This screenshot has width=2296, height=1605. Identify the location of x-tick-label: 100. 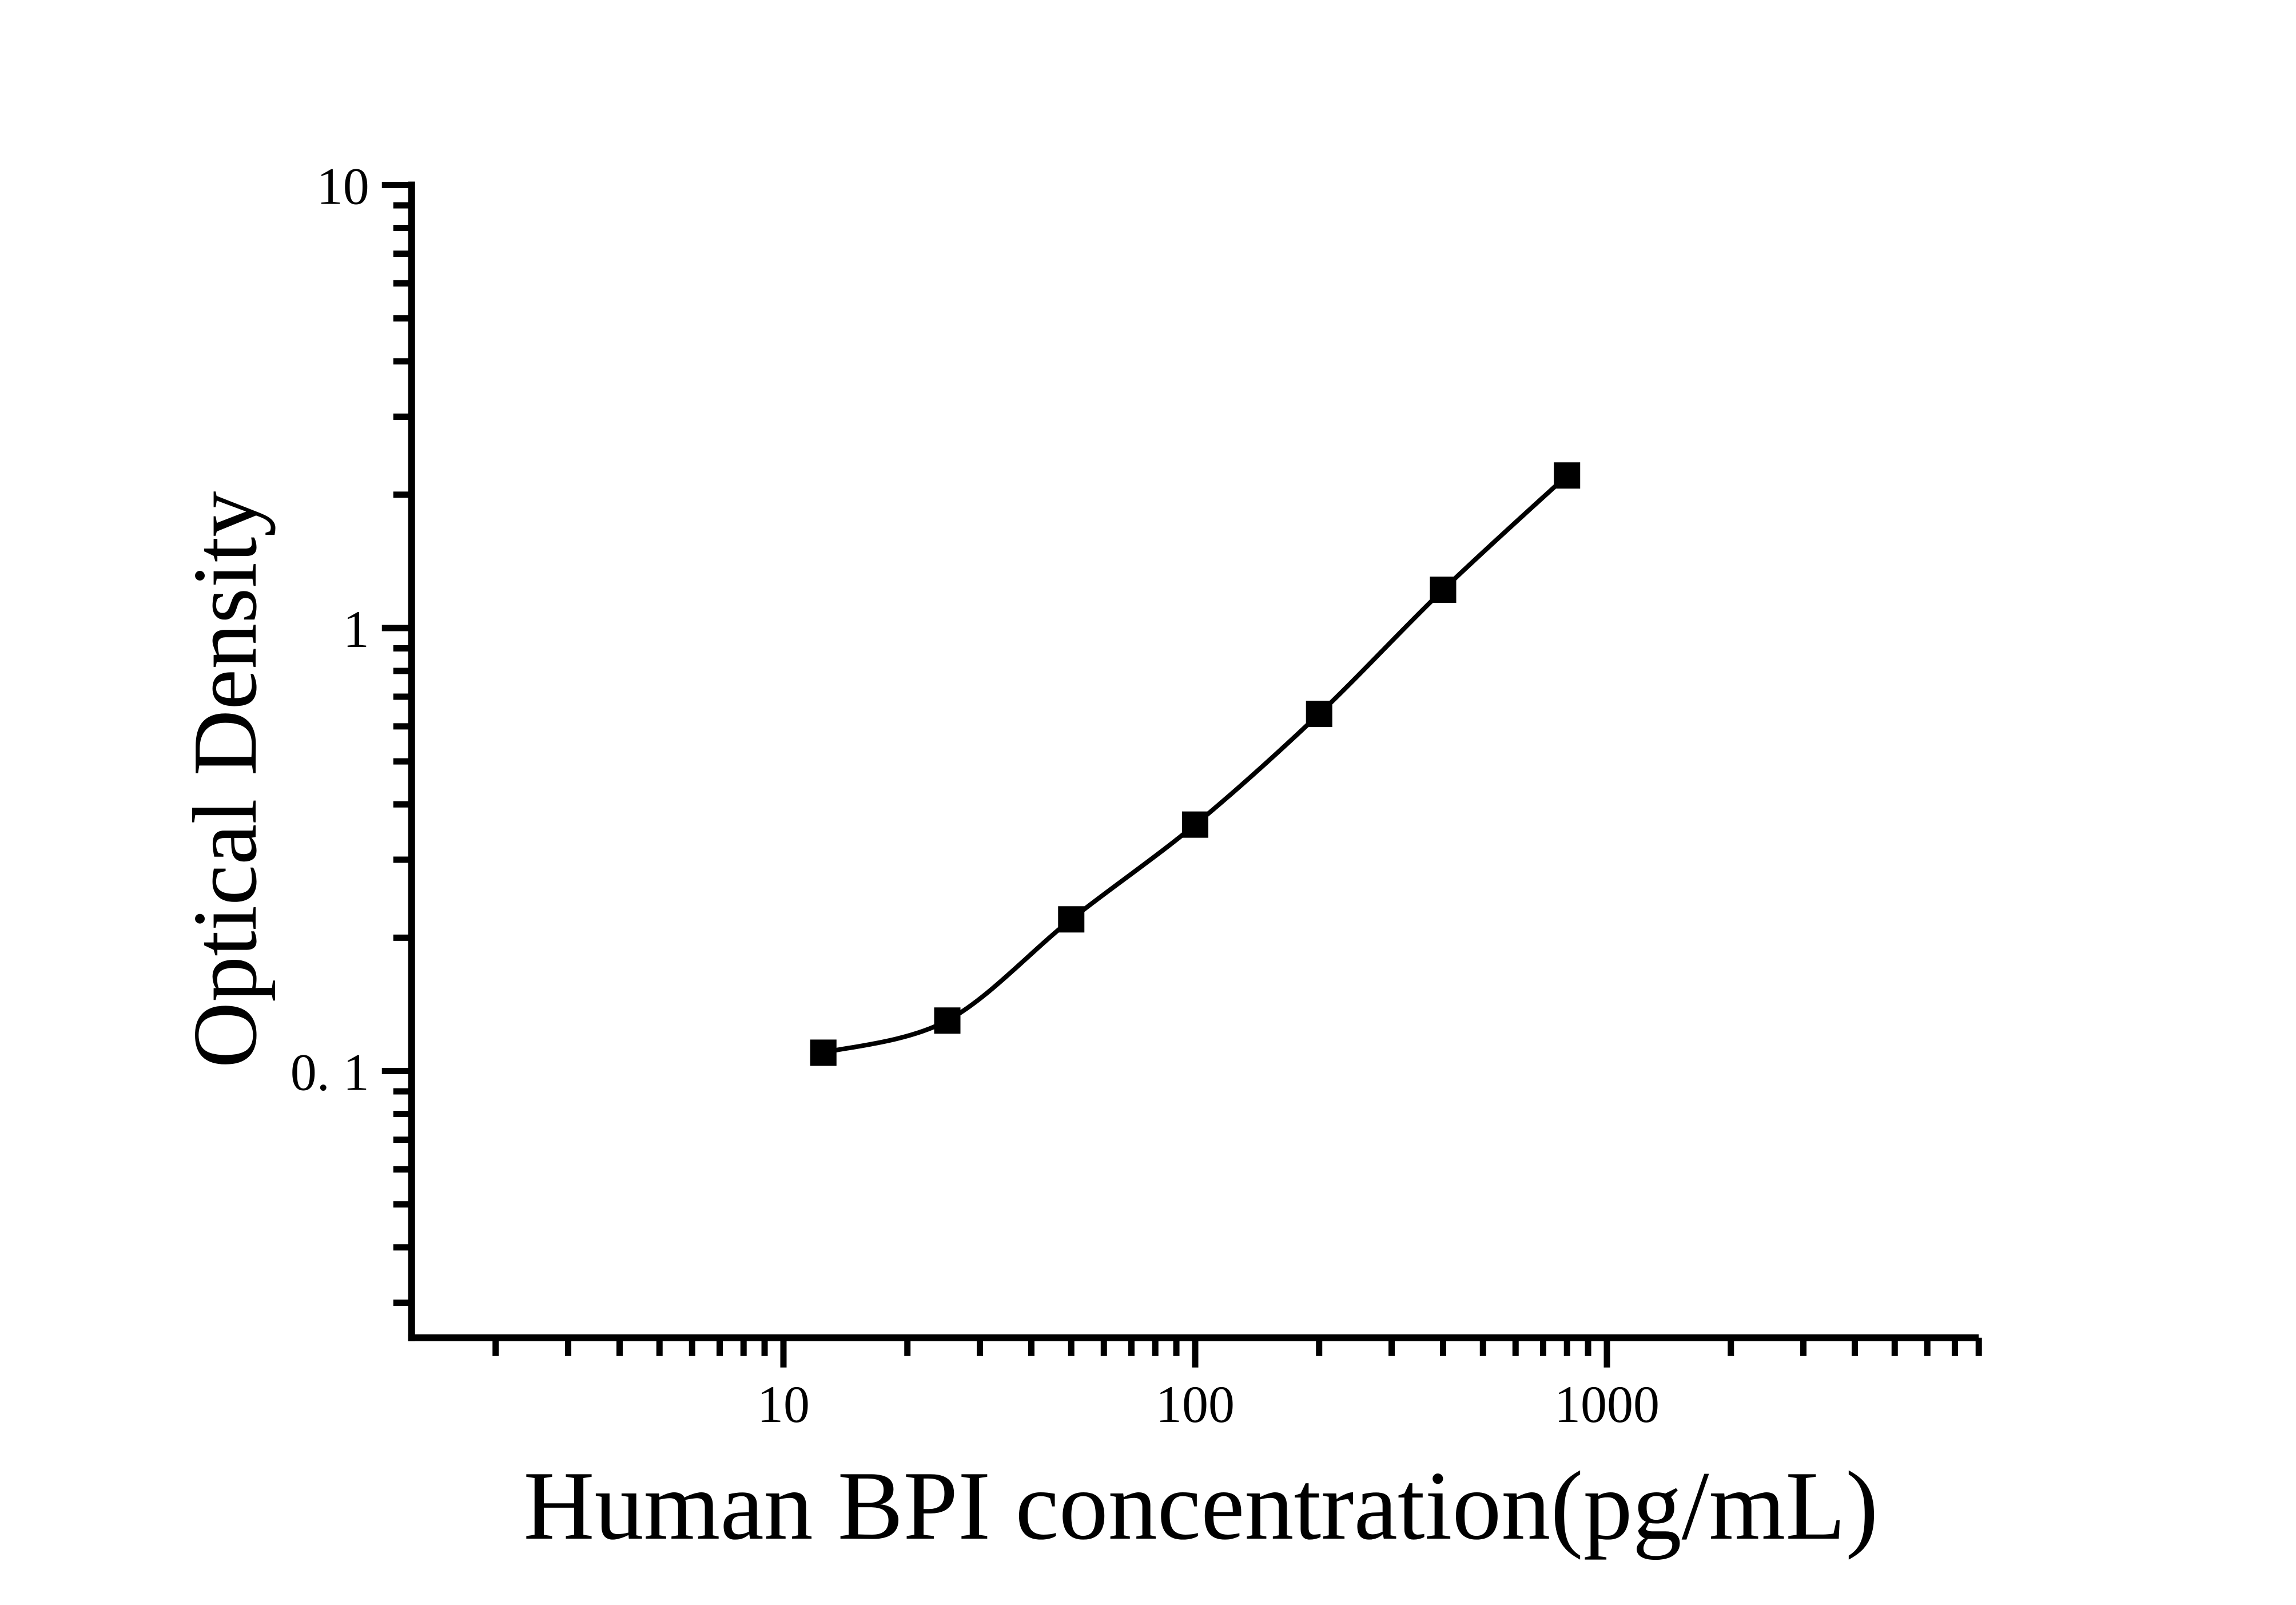
(1195, 1404).